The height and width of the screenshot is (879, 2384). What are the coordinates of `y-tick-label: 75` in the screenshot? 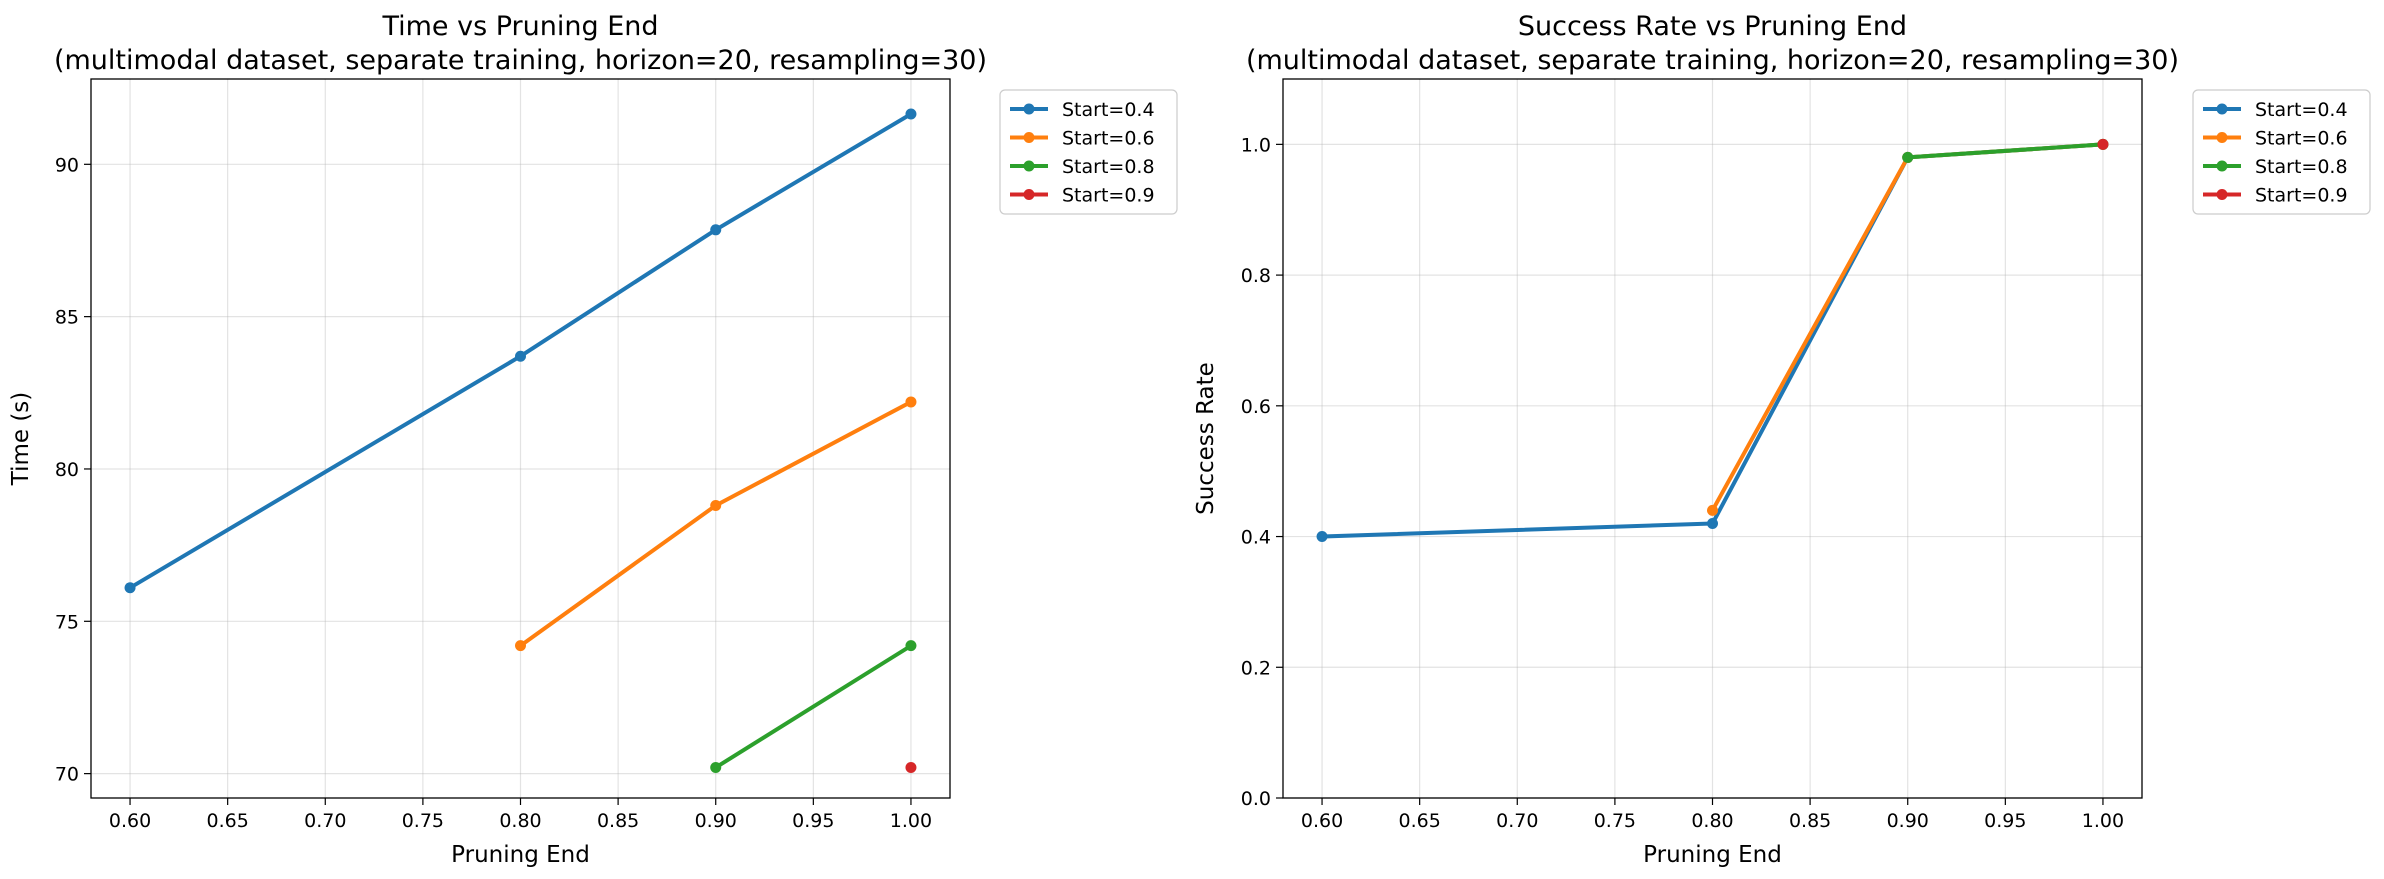 It's located at (67, 622).